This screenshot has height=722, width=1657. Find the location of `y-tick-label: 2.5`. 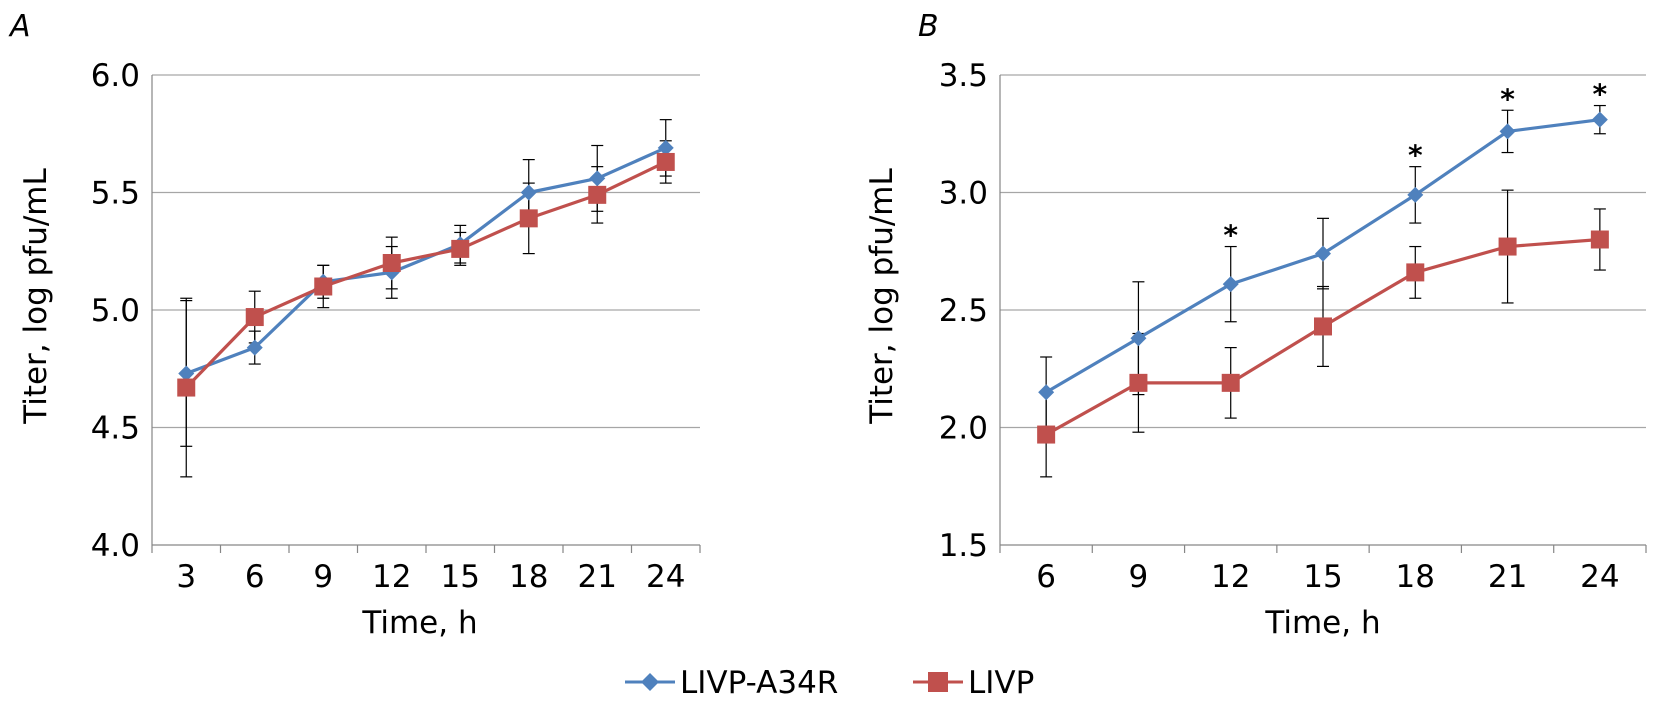

y-tick-label: 2.5 is located at coordinates (963, 311).